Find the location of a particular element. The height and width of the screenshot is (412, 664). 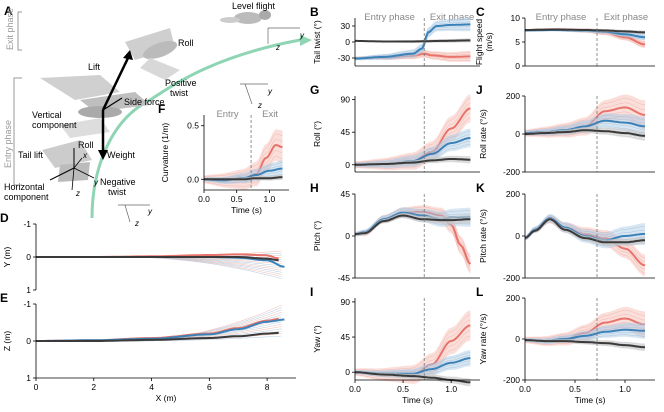

axis-label-x-tail: x is located at coordinates (85, 155).